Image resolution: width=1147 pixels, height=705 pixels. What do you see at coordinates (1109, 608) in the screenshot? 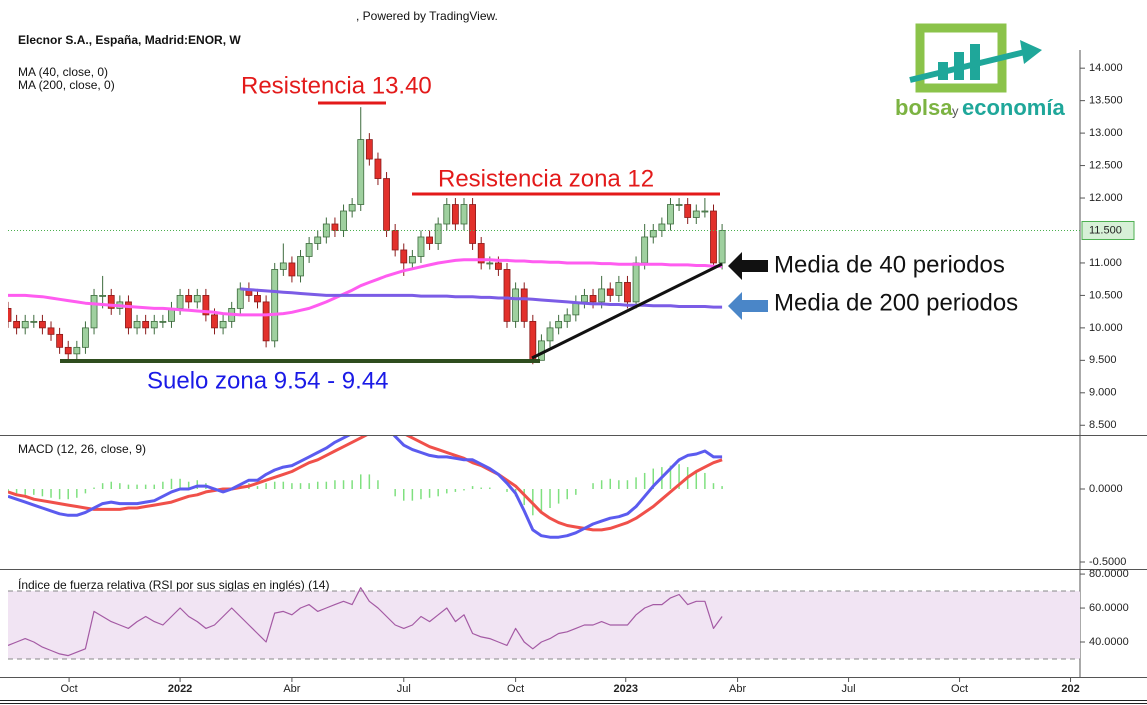
I see `y-tick-label: 60.0000` at bounding box center [1109, 608].